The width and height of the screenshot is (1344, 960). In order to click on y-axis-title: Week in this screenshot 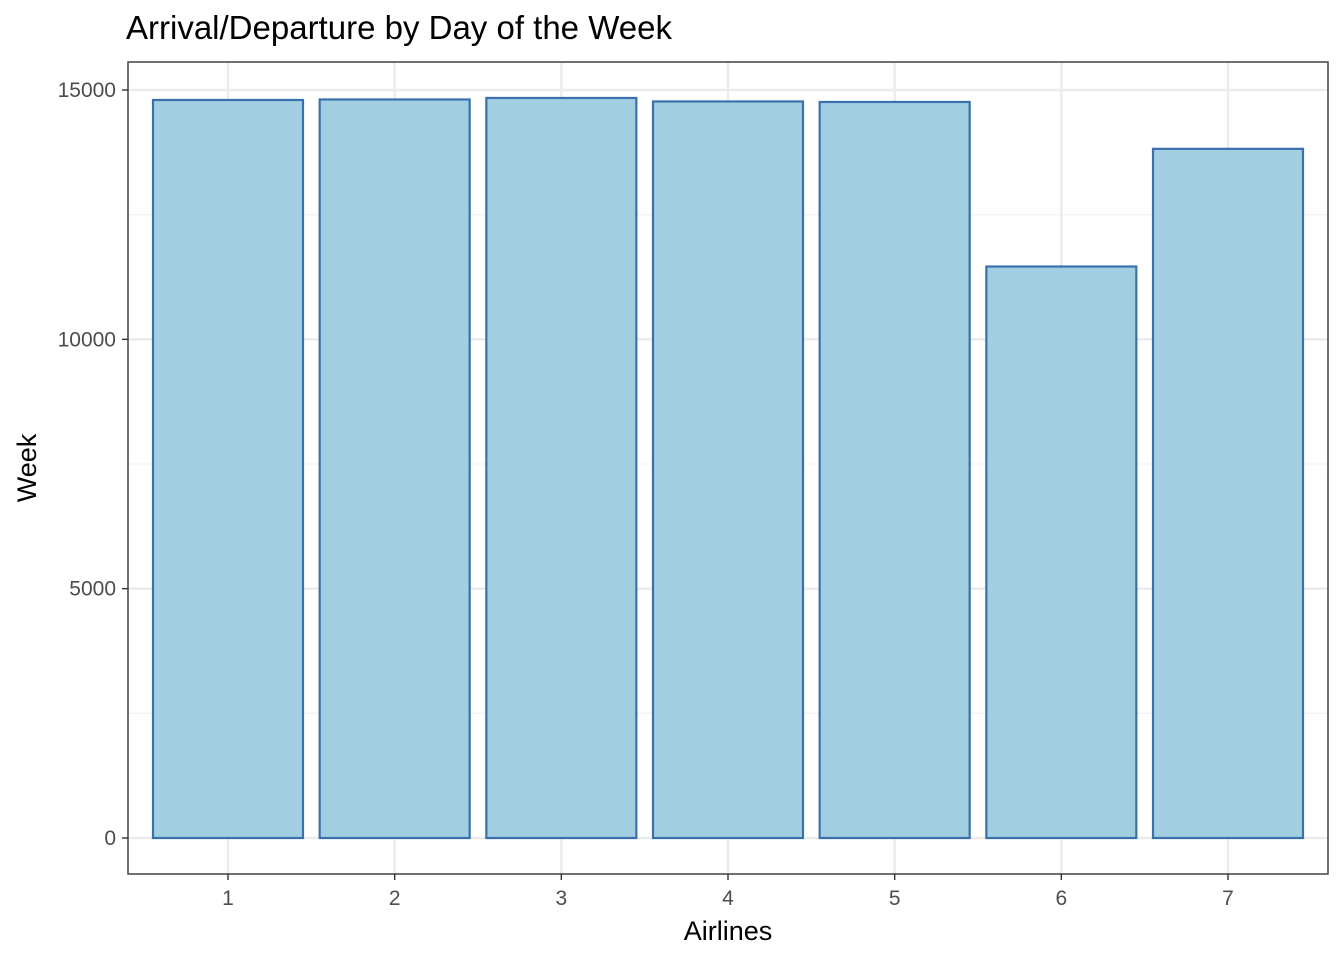, I will do `click(27, 467)`.